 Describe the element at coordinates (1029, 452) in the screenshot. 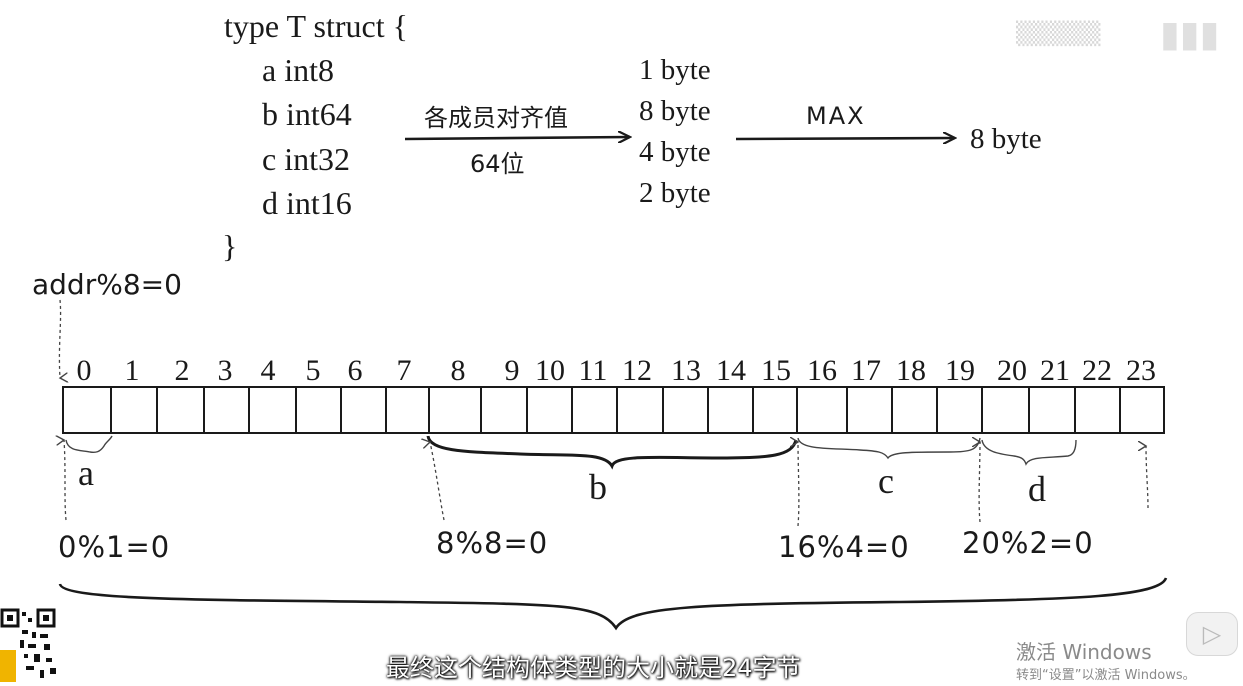

I see `brace-d` at that location.